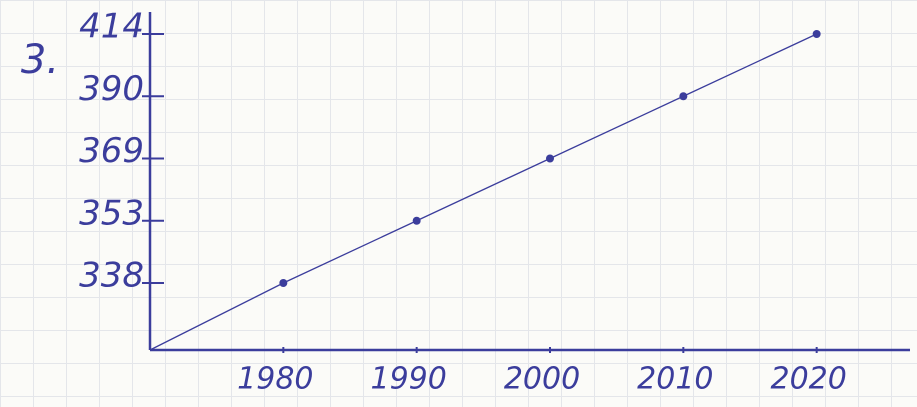 This screenshot has width=917, height=407. What do you see at coordinates (40, 60) in the screenshot?
I see `chart-title: 3.` at bounding box center [40, 60].